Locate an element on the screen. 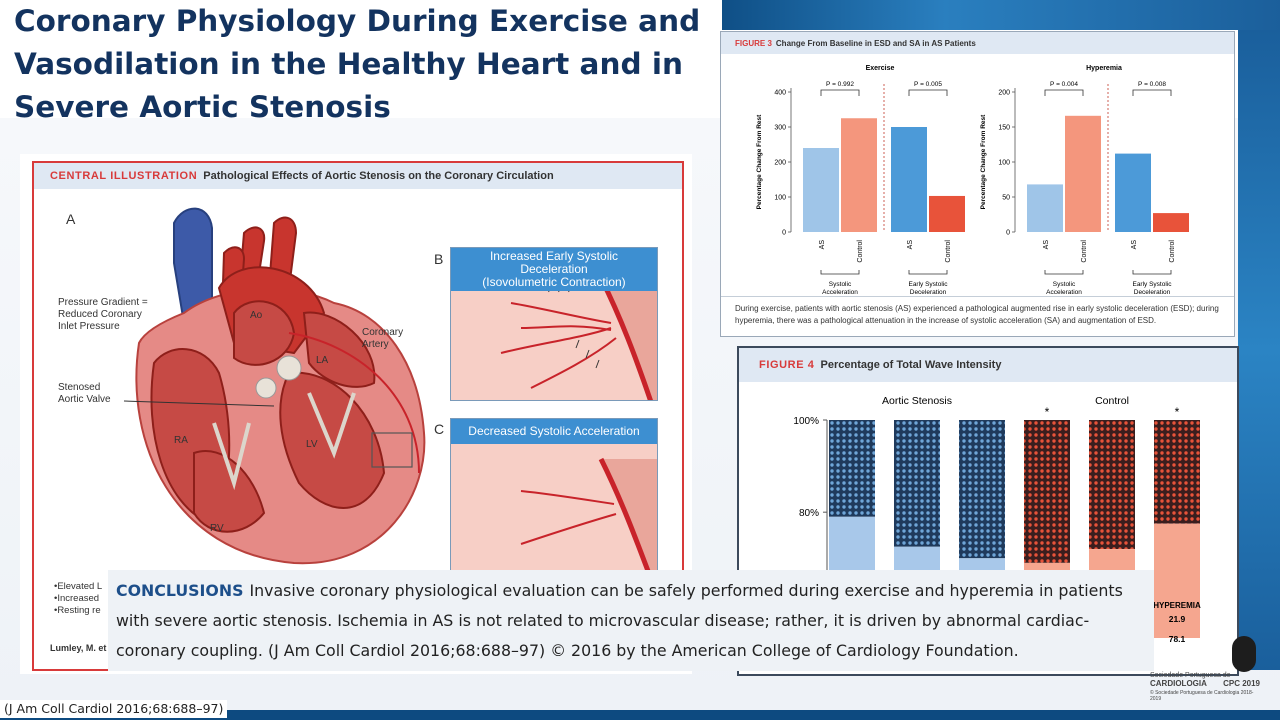 This screenshot has height=720, width=1280. fig4-ytick-label: 100% is located at coordinates (806, 421).